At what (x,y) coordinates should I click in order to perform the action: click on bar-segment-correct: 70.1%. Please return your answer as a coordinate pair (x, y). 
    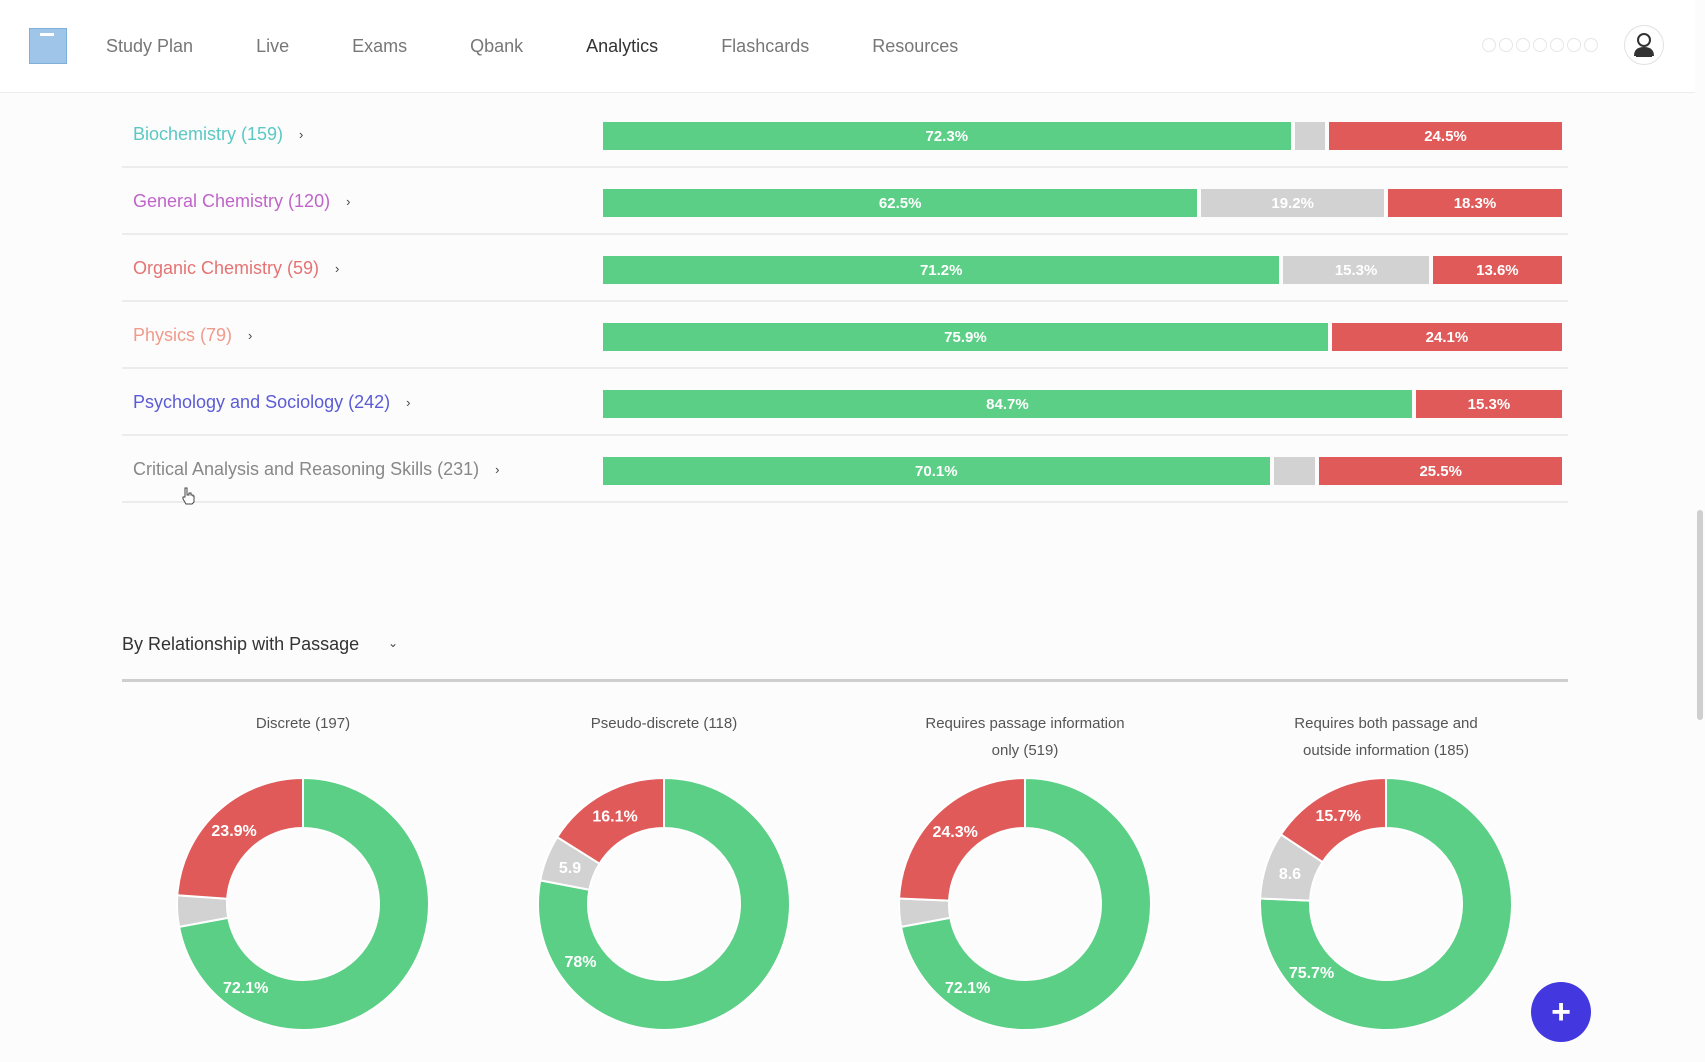
    Looking at the image, I should click on (936, 471).